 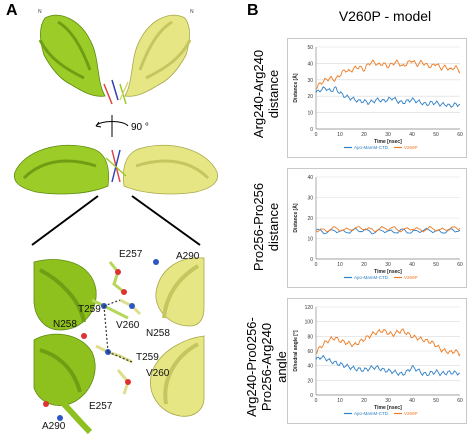 I want to click on label-n-top-left: N, so click(x=40, y=12).